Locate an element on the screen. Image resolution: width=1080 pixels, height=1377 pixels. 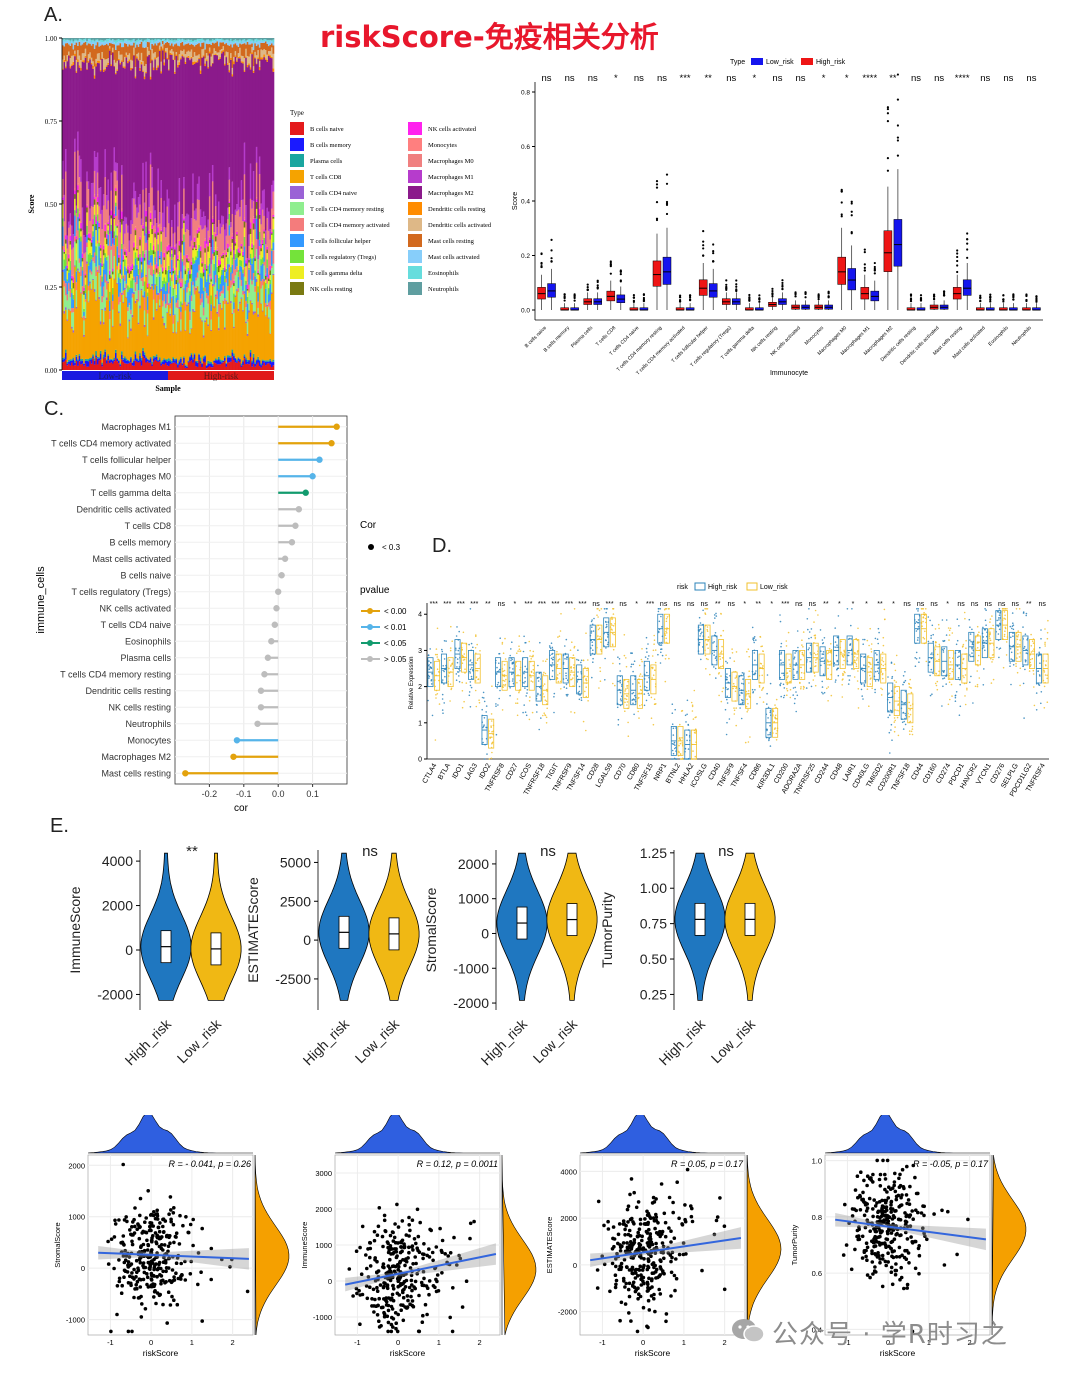
x-tick-label: 0.0 is located at coordinates (278, 794).